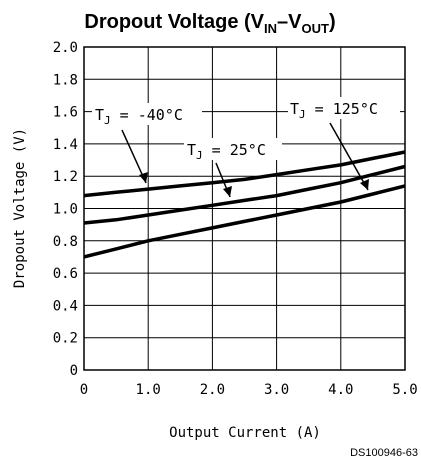 Image resolution: width=421 pixels, height=461 pixels. Describe the element at coordinates (340, 390) in the screenshot. I see `x-tick-label: 4.0` at that location.